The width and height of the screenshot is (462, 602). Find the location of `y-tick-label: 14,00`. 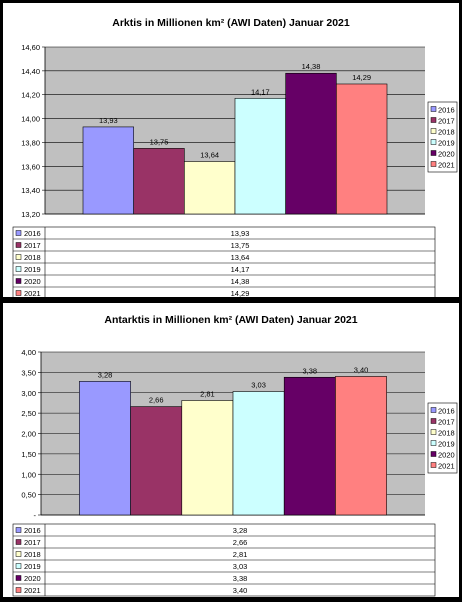

y-tick-label: 14,00 is located at coordinates (30, 119).